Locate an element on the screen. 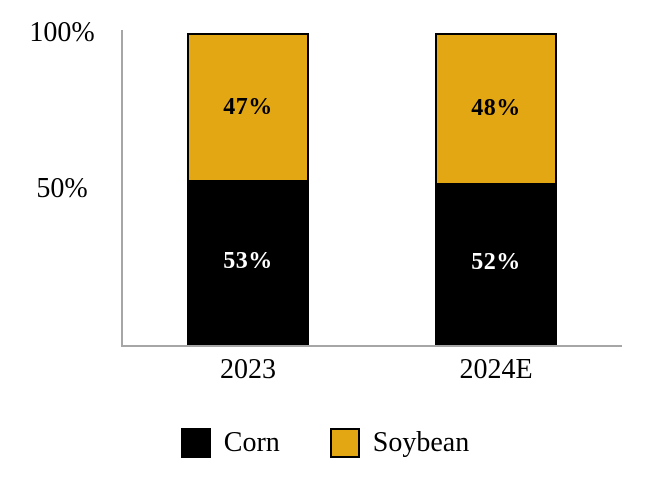 This screenshot has width=650, height=500. data-label-soybean-2023: 47% is located at coordinates (248, 106).